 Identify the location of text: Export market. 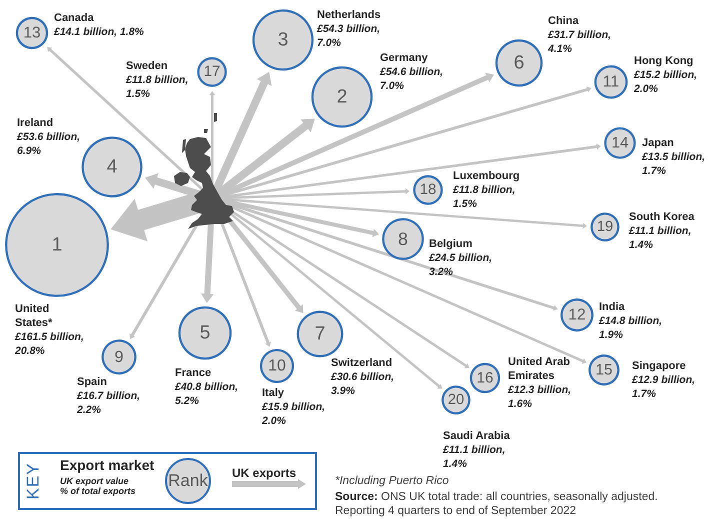
(107, 465).